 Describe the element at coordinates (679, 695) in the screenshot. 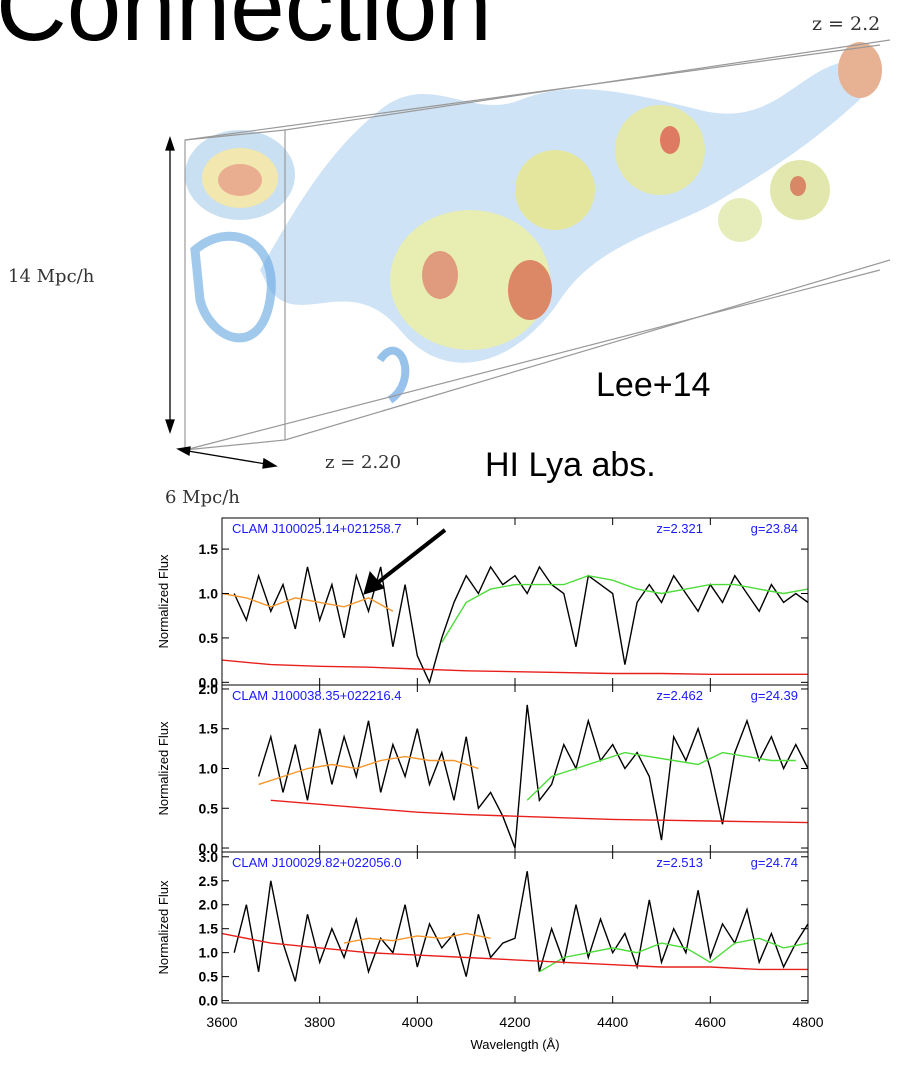

I see `panel-annotation: z=2.462` at that location.